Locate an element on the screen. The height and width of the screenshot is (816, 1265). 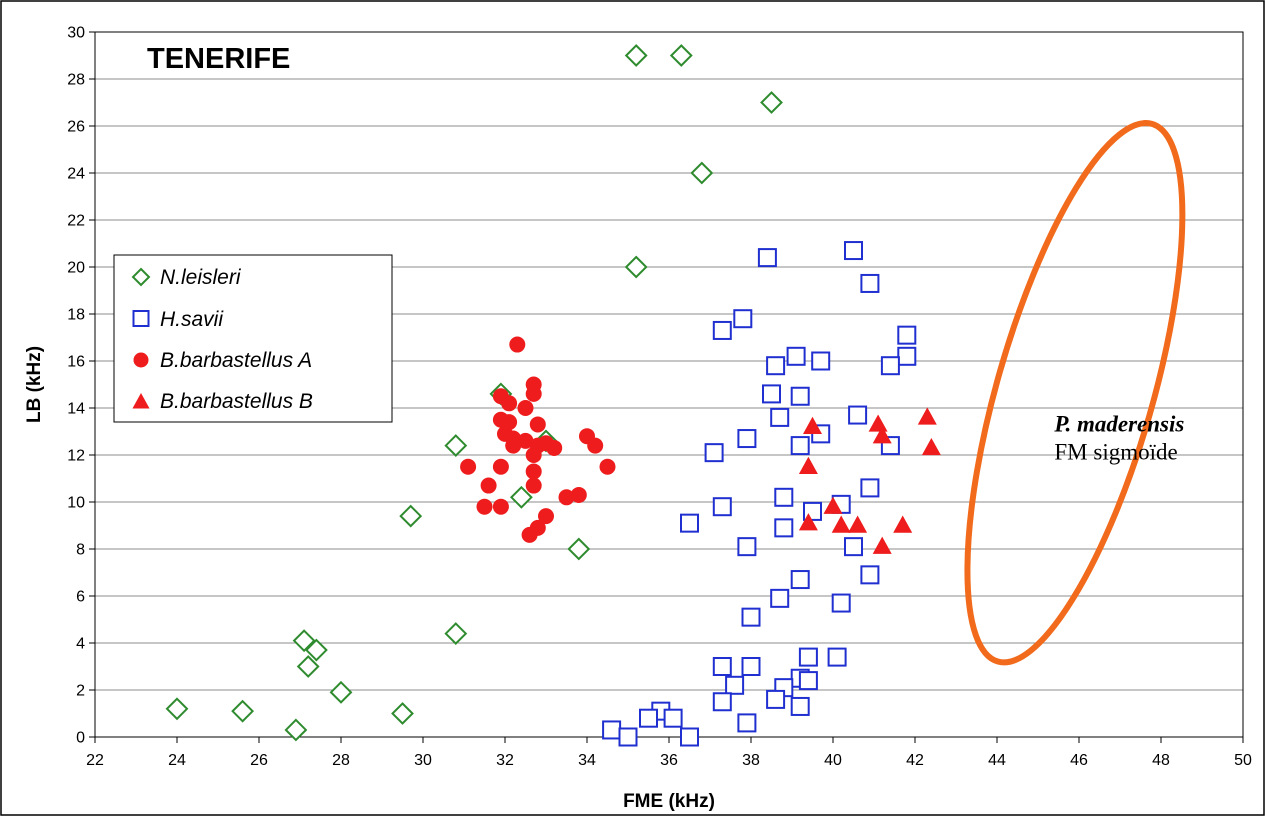
y-tick-label: 6 is located at coordinates (80, 597).